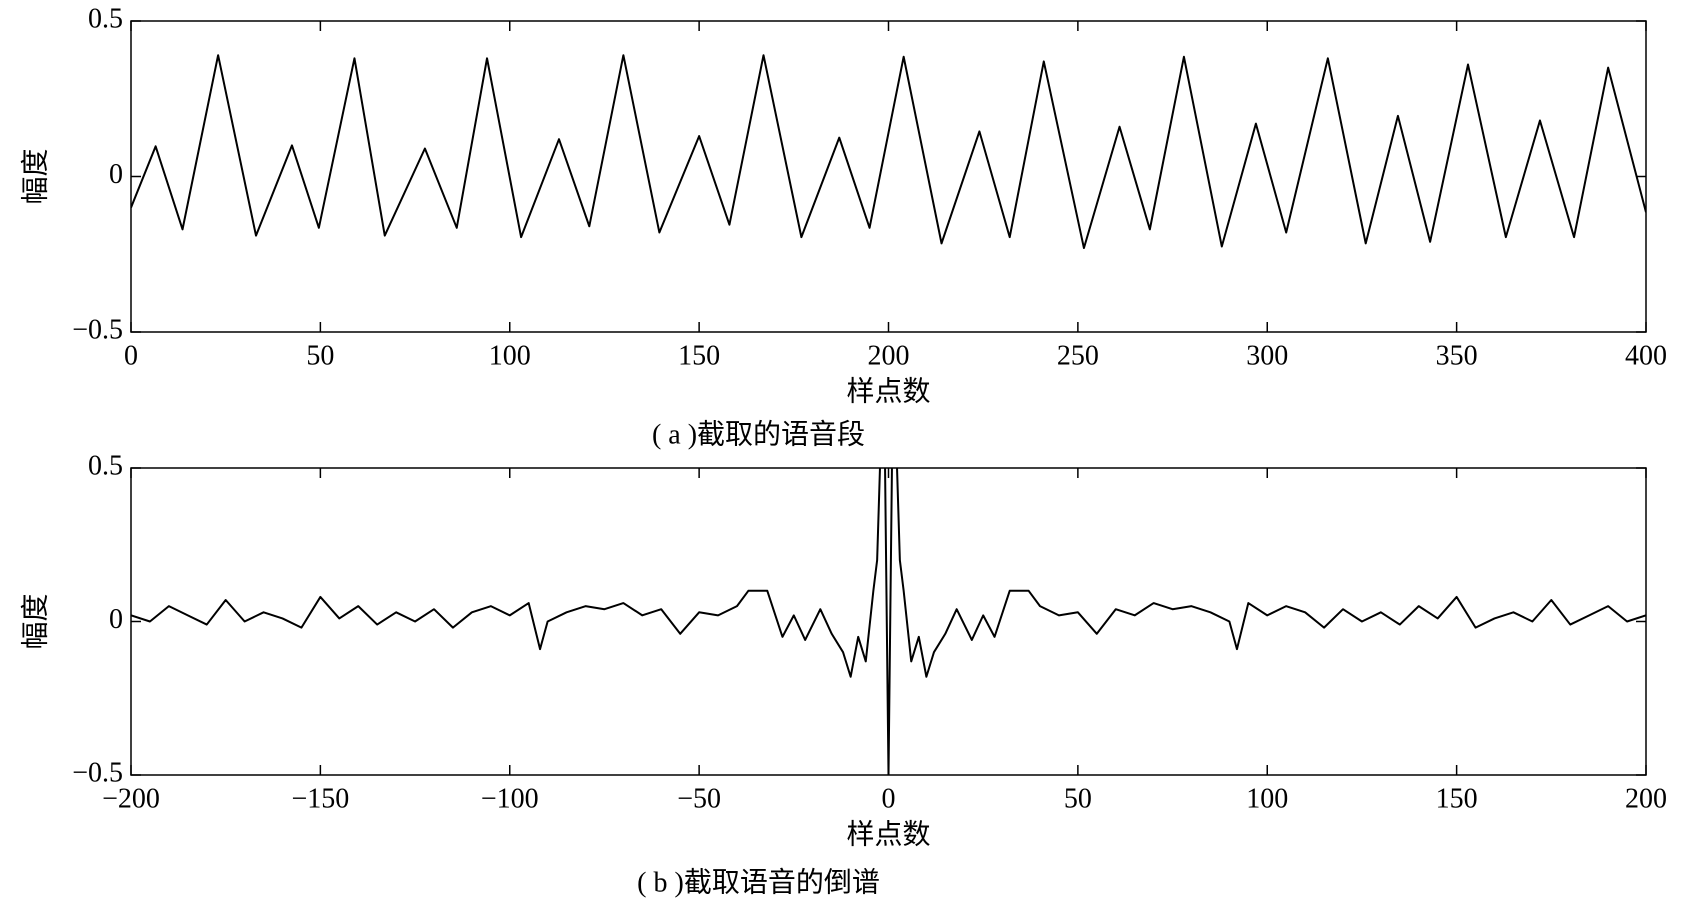 The height and width of the screenshot is (900, 1681). I want to click on caption: ( b )截取语音的倒谱, so click(758, 882).